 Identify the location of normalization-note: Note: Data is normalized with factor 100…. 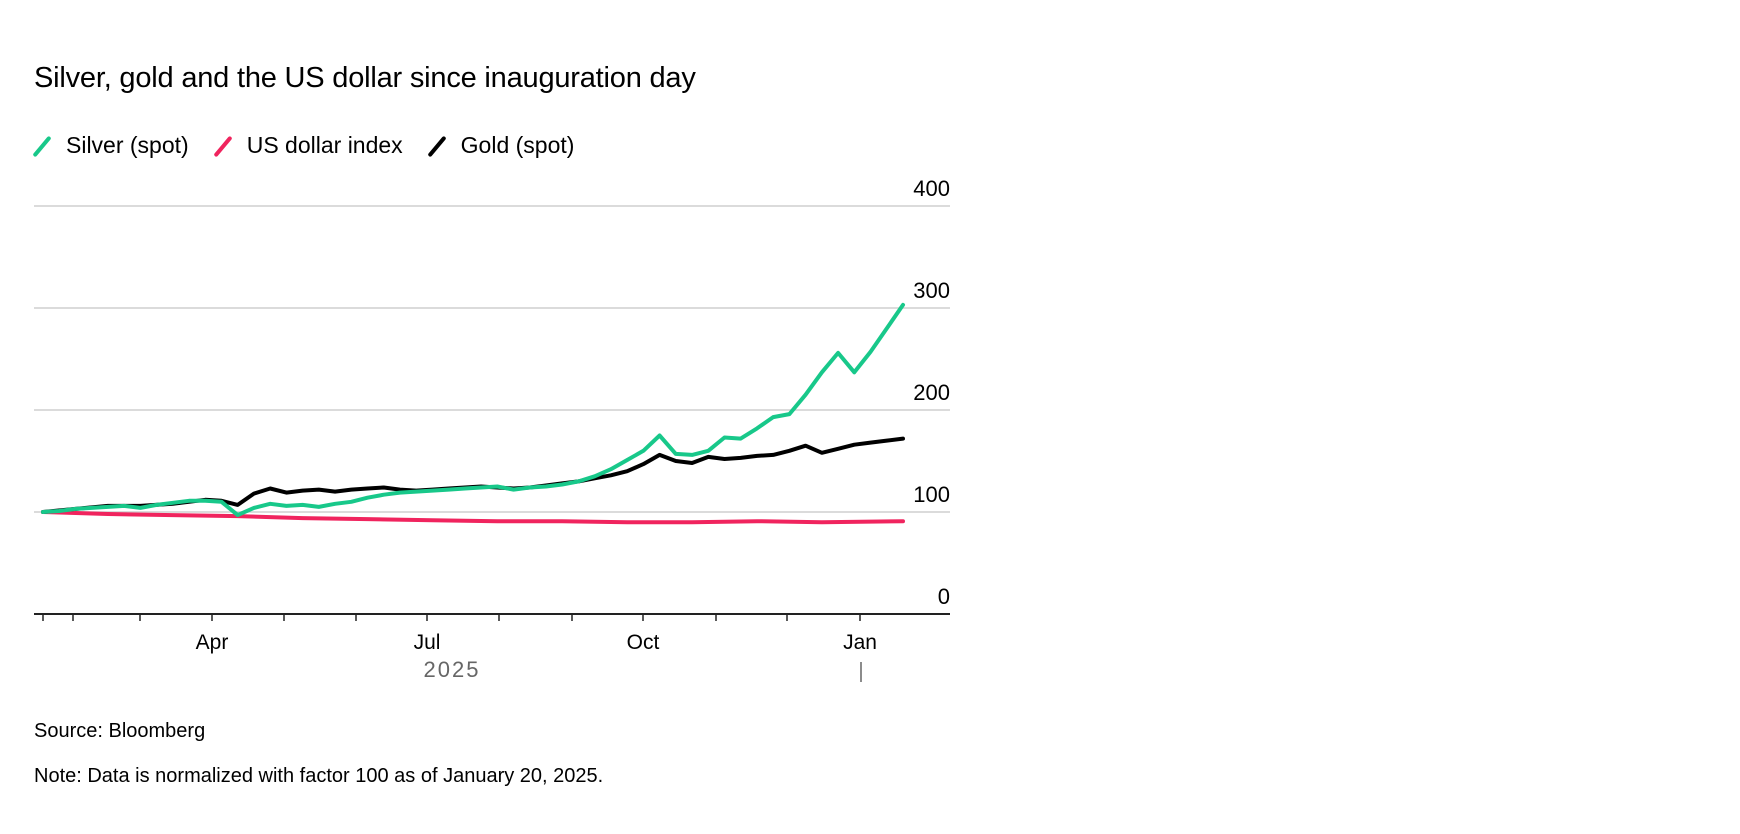
(319, 776).